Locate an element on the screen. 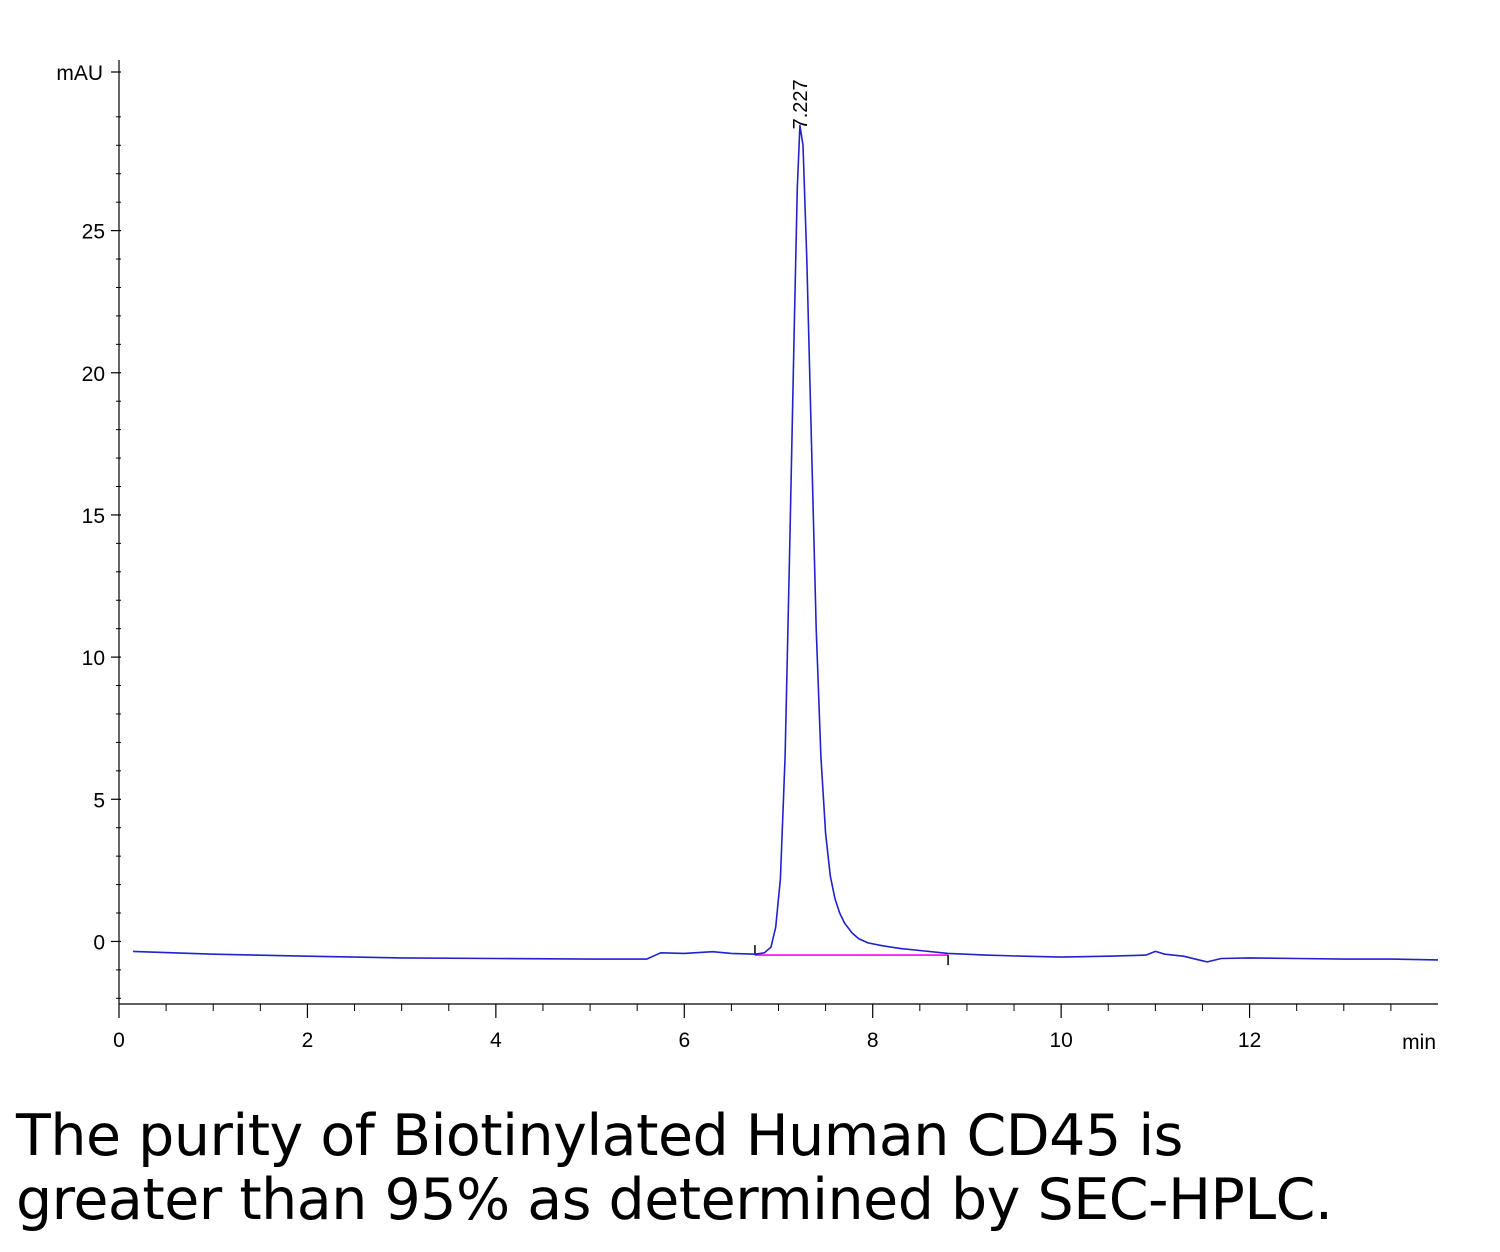  y-tick-label: 20 is located at coordinates (93, 374).